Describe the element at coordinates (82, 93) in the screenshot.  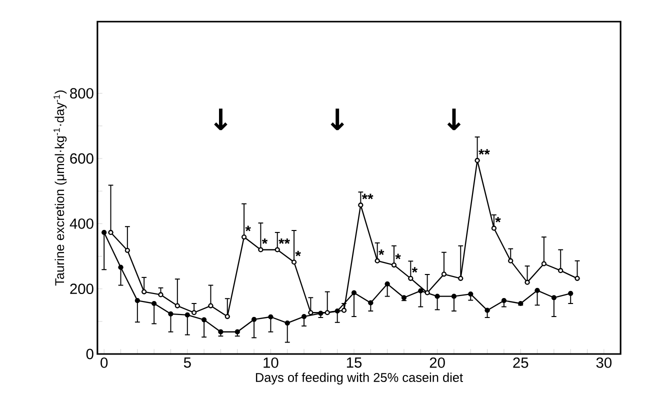
I see `y-tick-label: 800` at that location.